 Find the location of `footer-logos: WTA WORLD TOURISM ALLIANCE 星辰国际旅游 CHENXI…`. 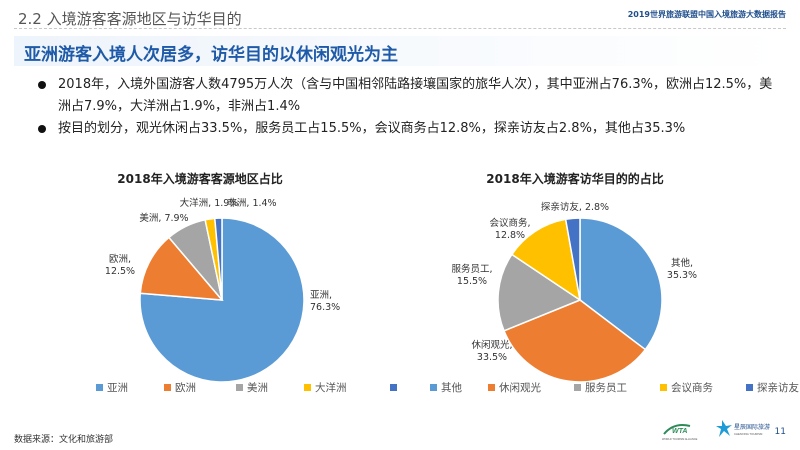

footer-logos: WTA WORLD TOURISM ALLIANCE 星辰国际旅游 CHENXI… is located at coordinates (716, 430).